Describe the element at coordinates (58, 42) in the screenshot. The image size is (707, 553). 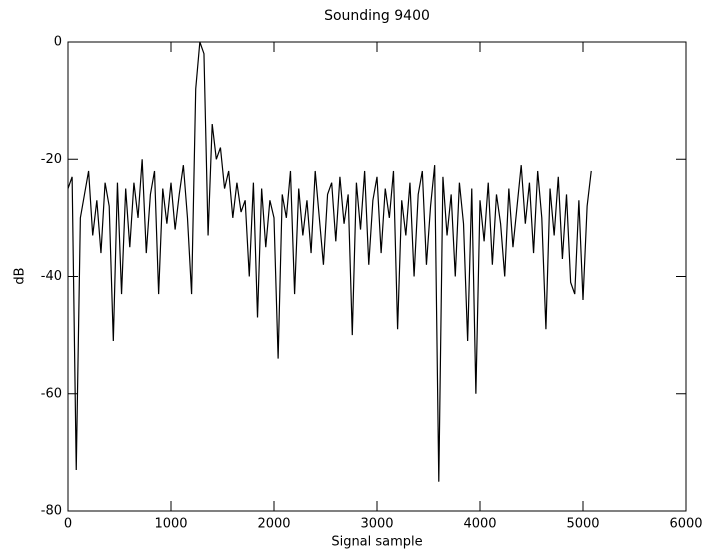
I see `y-tick-label: 0` at that location.